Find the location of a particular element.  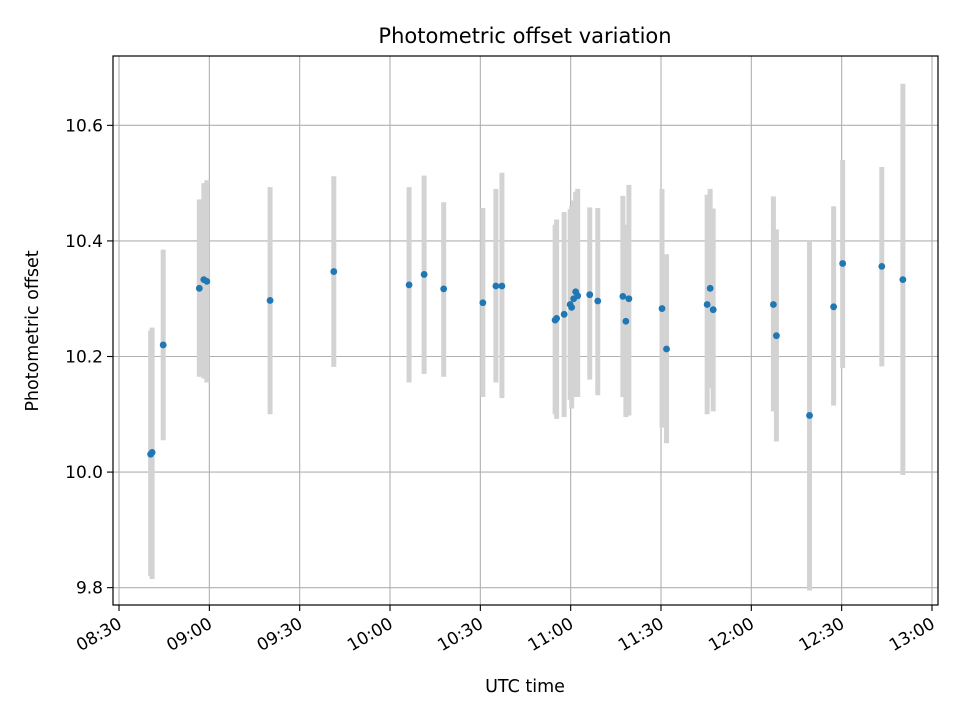

y-tick-label: 10.2 is located at coordinates (84, 358).